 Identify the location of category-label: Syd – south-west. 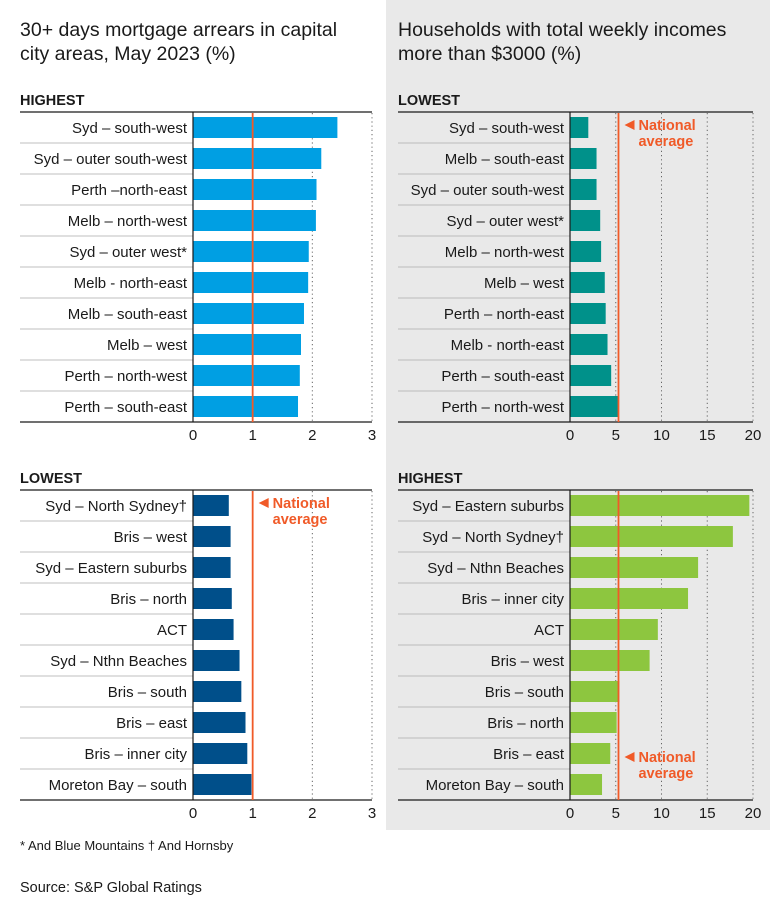
(130, 128).